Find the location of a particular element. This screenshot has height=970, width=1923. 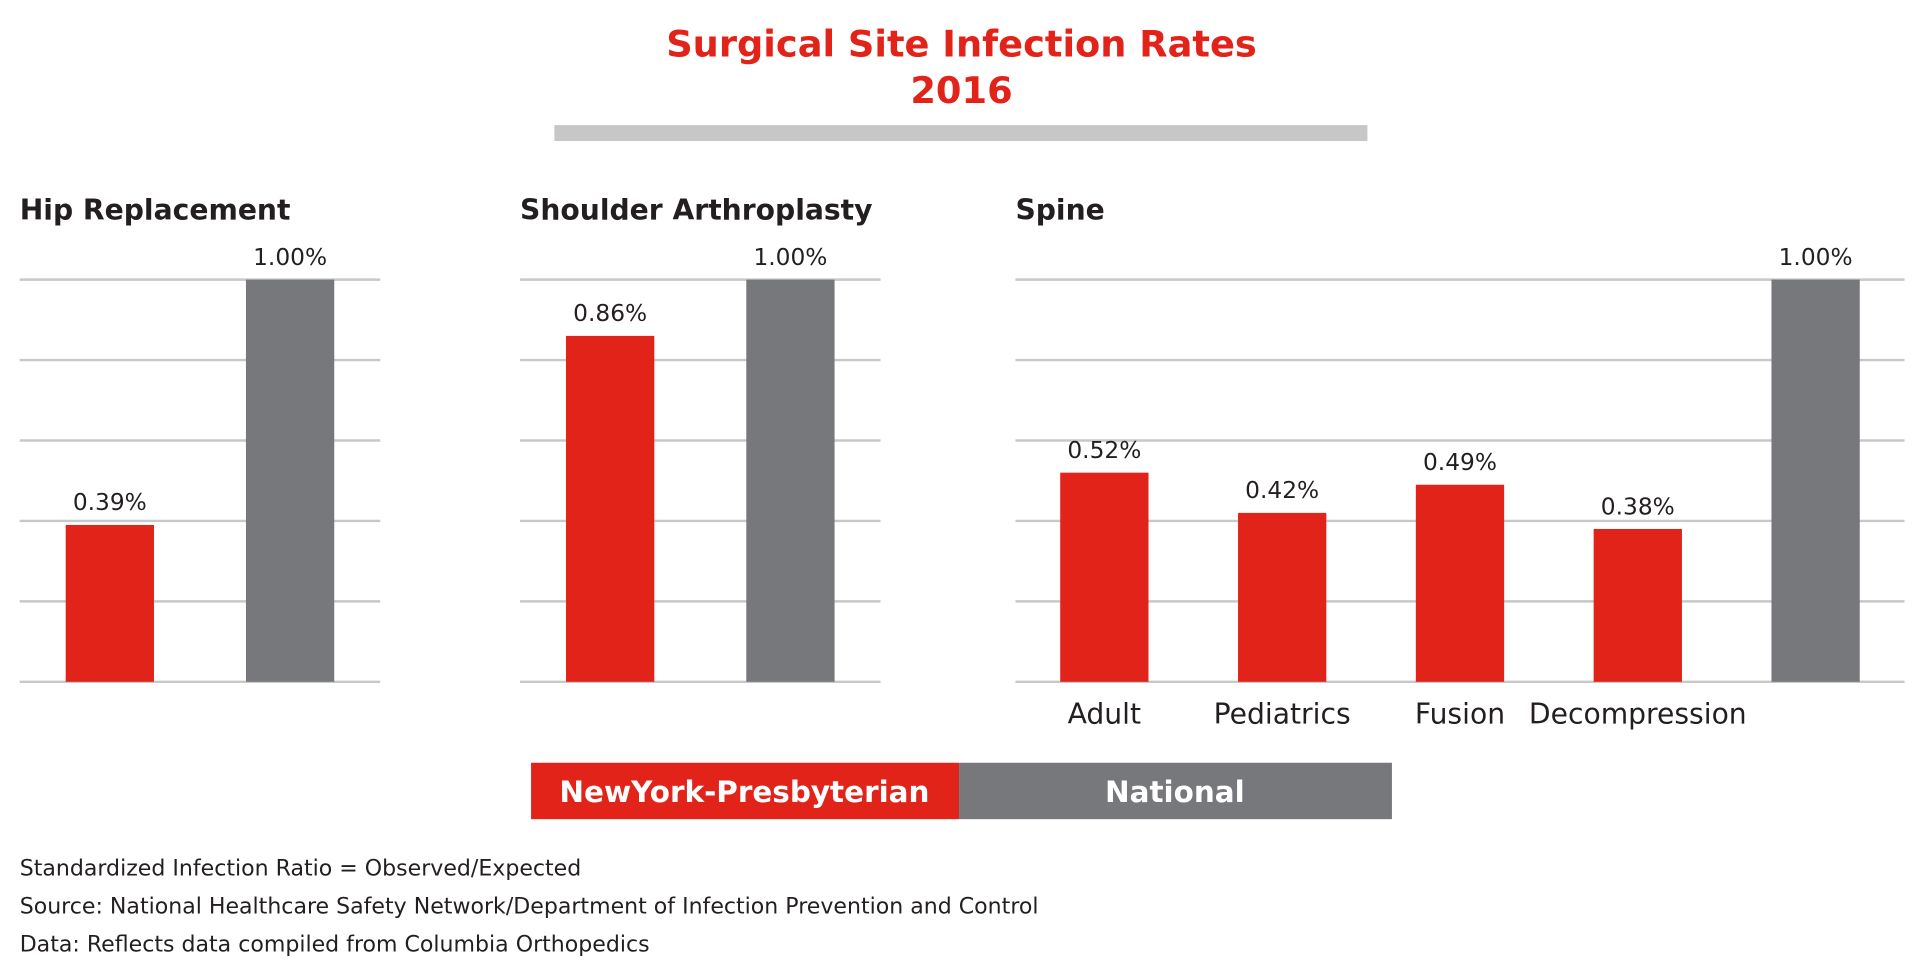

data-label: 0.38% is located at coordinates (1638, 506).